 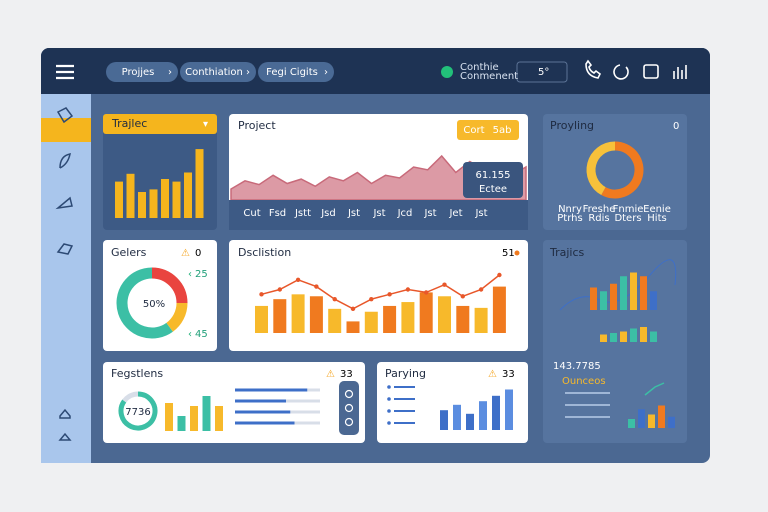 What do you see at coordinates (201, 334) in the screenshot?
I see `delta: 45` at bounding box center [201, 334].